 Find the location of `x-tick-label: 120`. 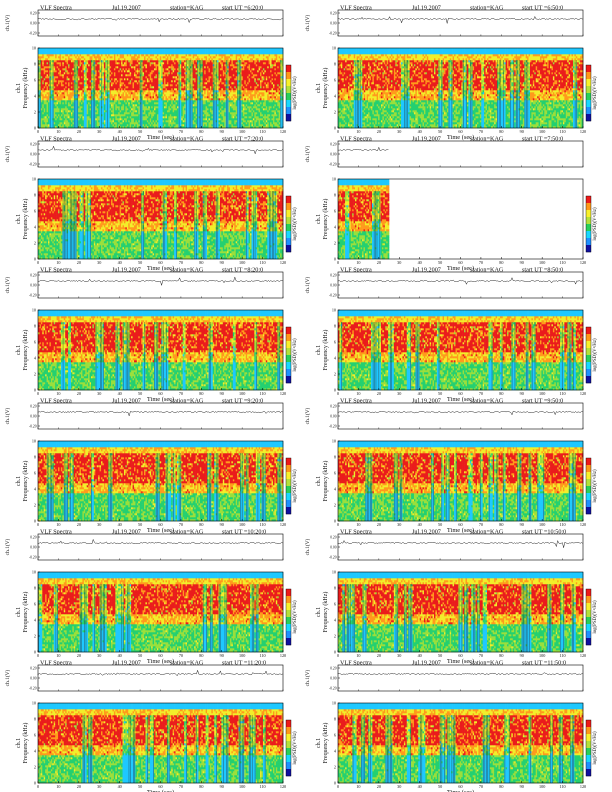

x-tick-label: 120 is located at coordinates (583, 786).